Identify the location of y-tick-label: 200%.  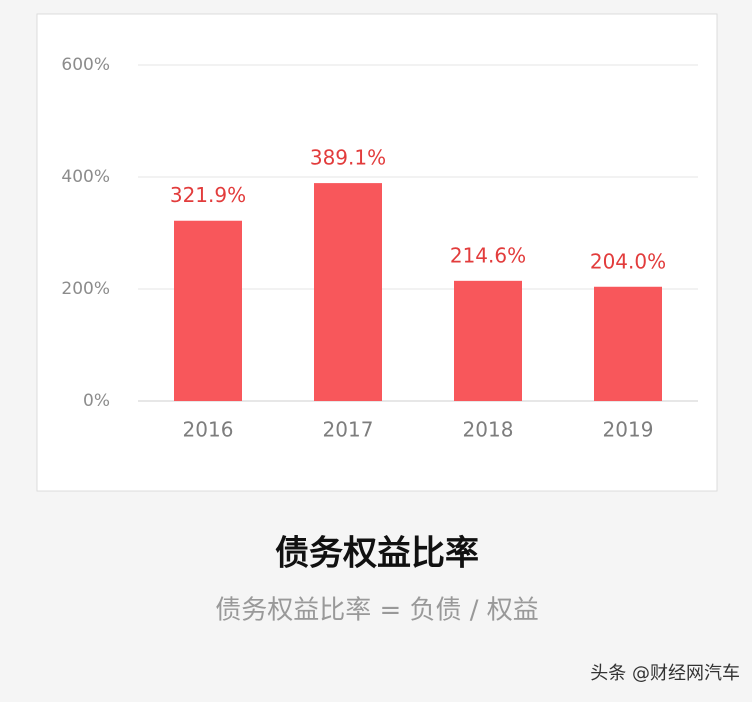
(85, 289).